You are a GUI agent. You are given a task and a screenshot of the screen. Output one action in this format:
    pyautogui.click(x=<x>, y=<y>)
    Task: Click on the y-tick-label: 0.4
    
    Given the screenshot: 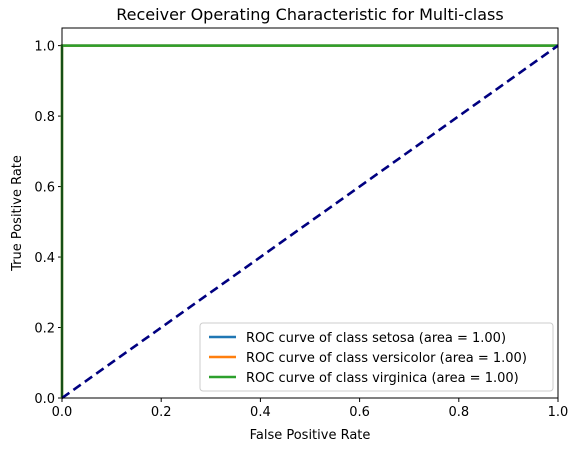 What is the action you would take?
    pyautogui.click(x=44, y=258)
    